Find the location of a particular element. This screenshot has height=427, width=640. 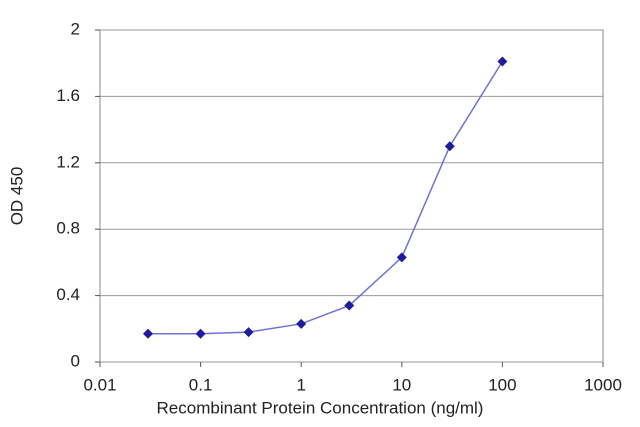

x-tick-label: 10 is located at coordinates (401, 384).